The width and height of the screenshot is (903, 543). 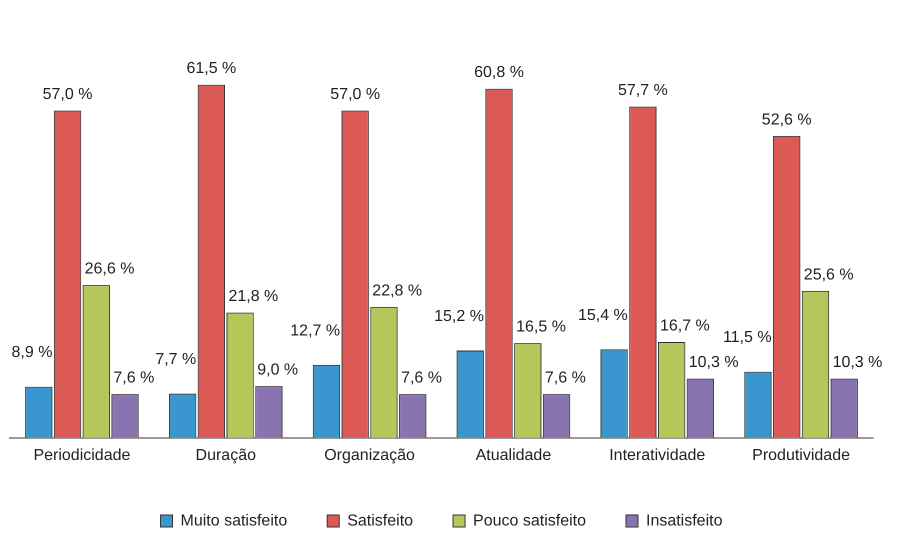 I want to click on data-label: 15,4 %, so click(x=603, y=315).